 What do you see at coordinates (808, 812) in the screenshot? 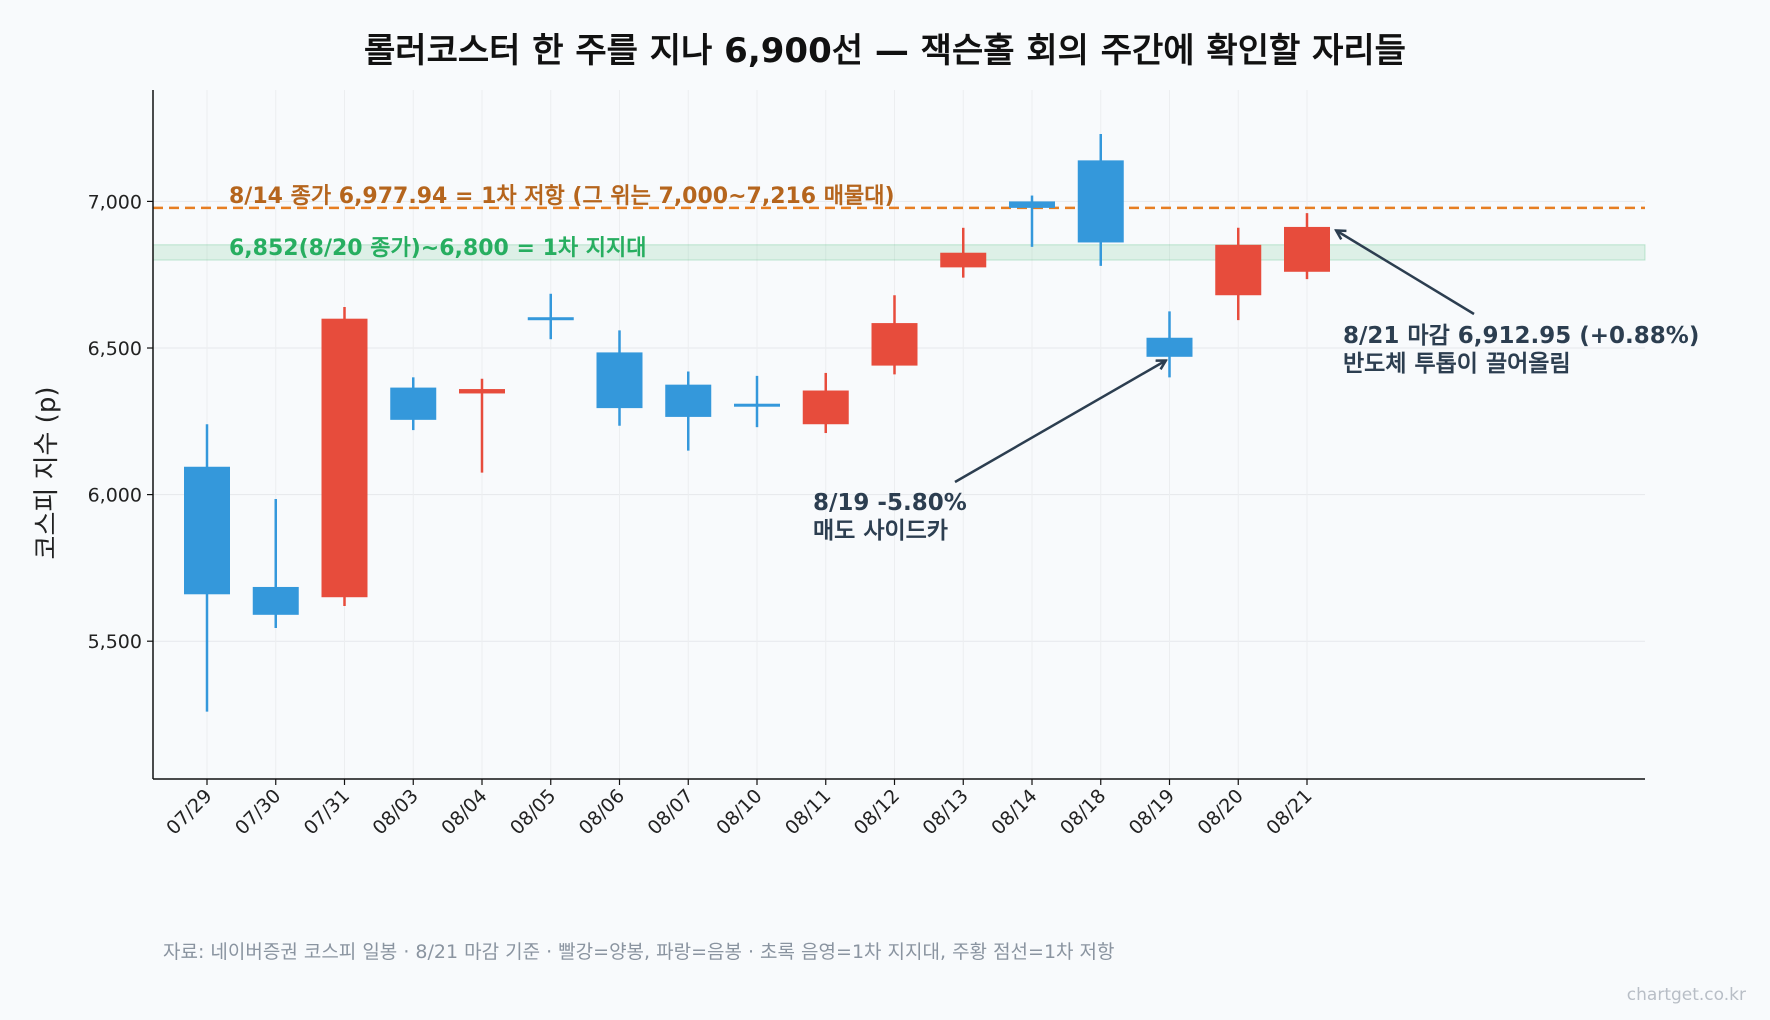
I see `x-tick-label: 08/11` at bounding box center [808, 812].